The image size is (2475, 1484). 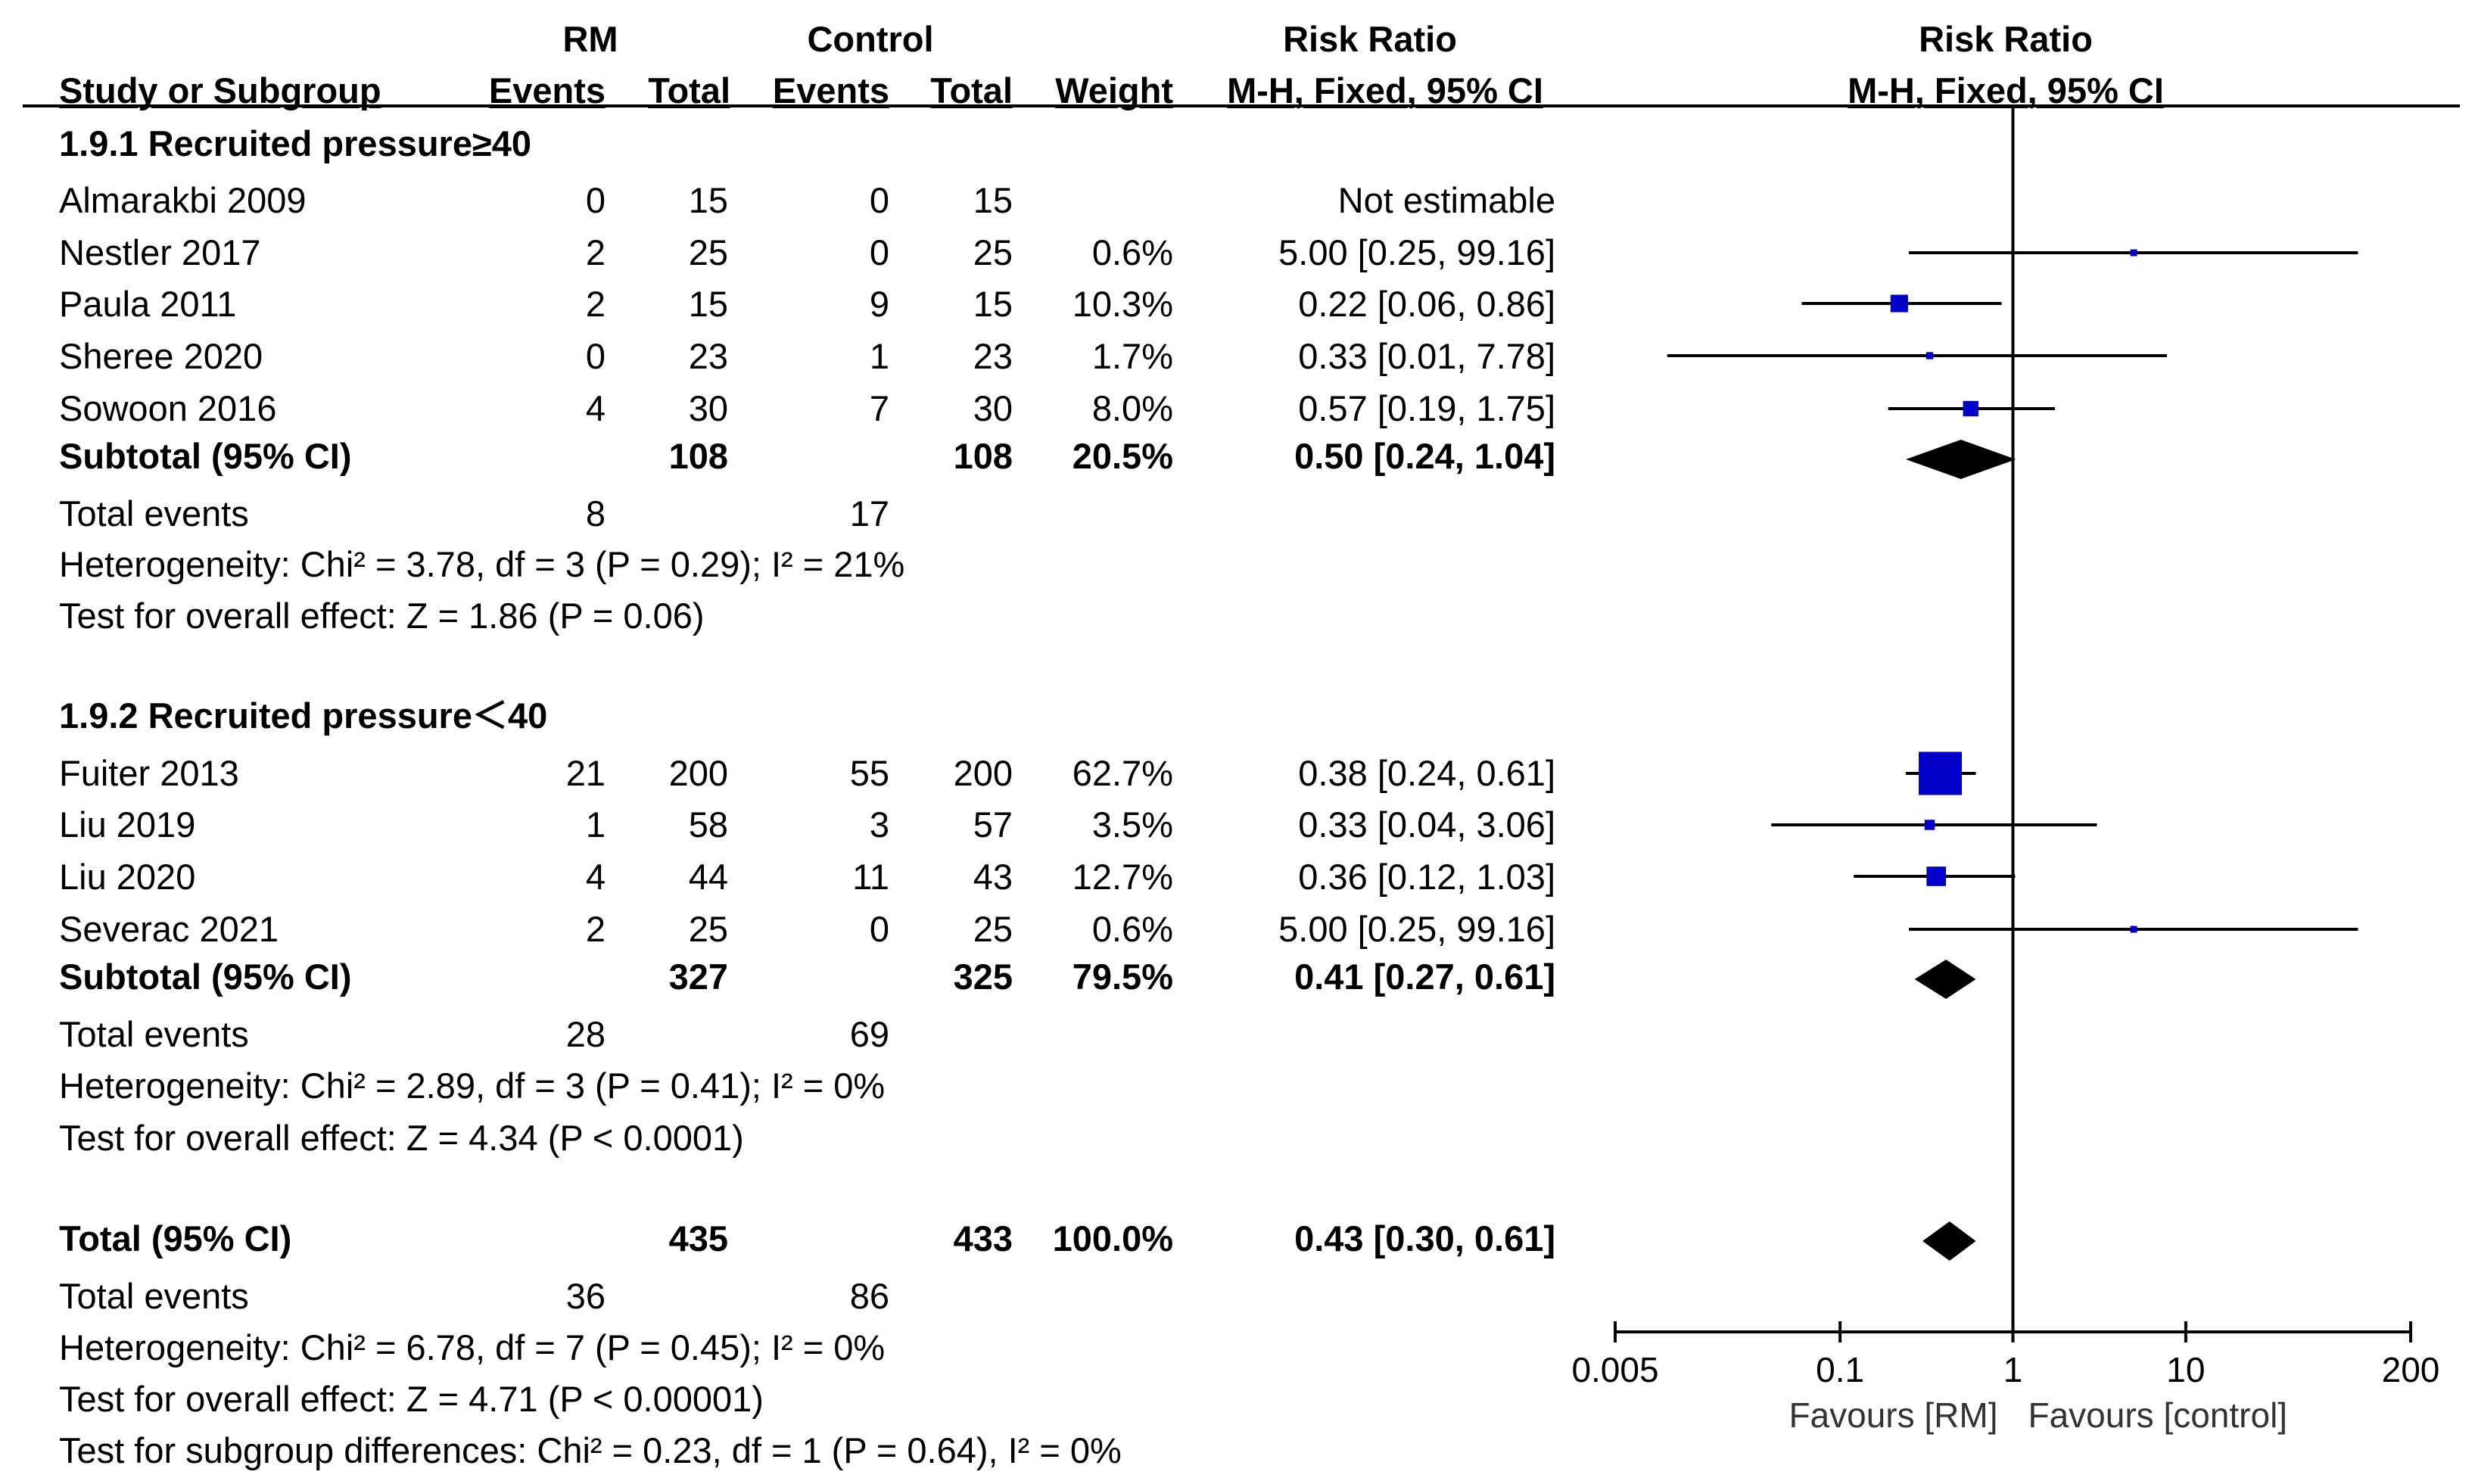 I want to click on study-weight: 10.3%, so click(x=1123, y=304).